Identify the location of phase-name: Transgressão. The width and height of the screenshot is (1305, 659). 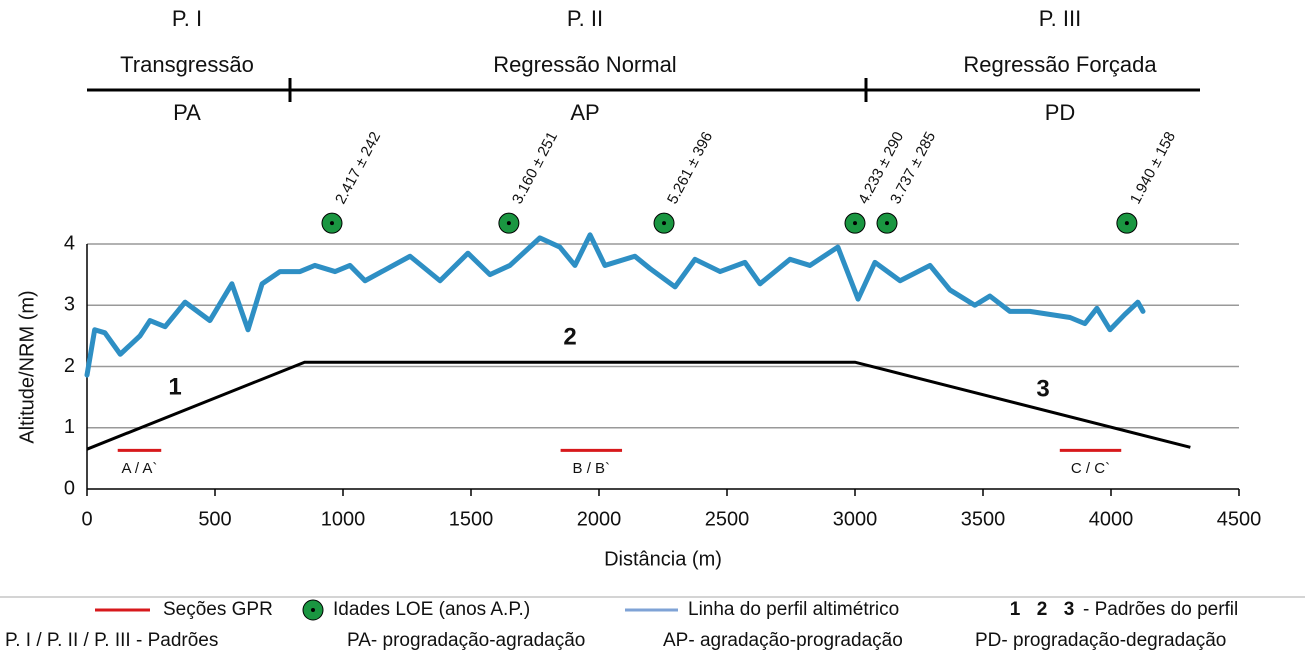
(187, 64).